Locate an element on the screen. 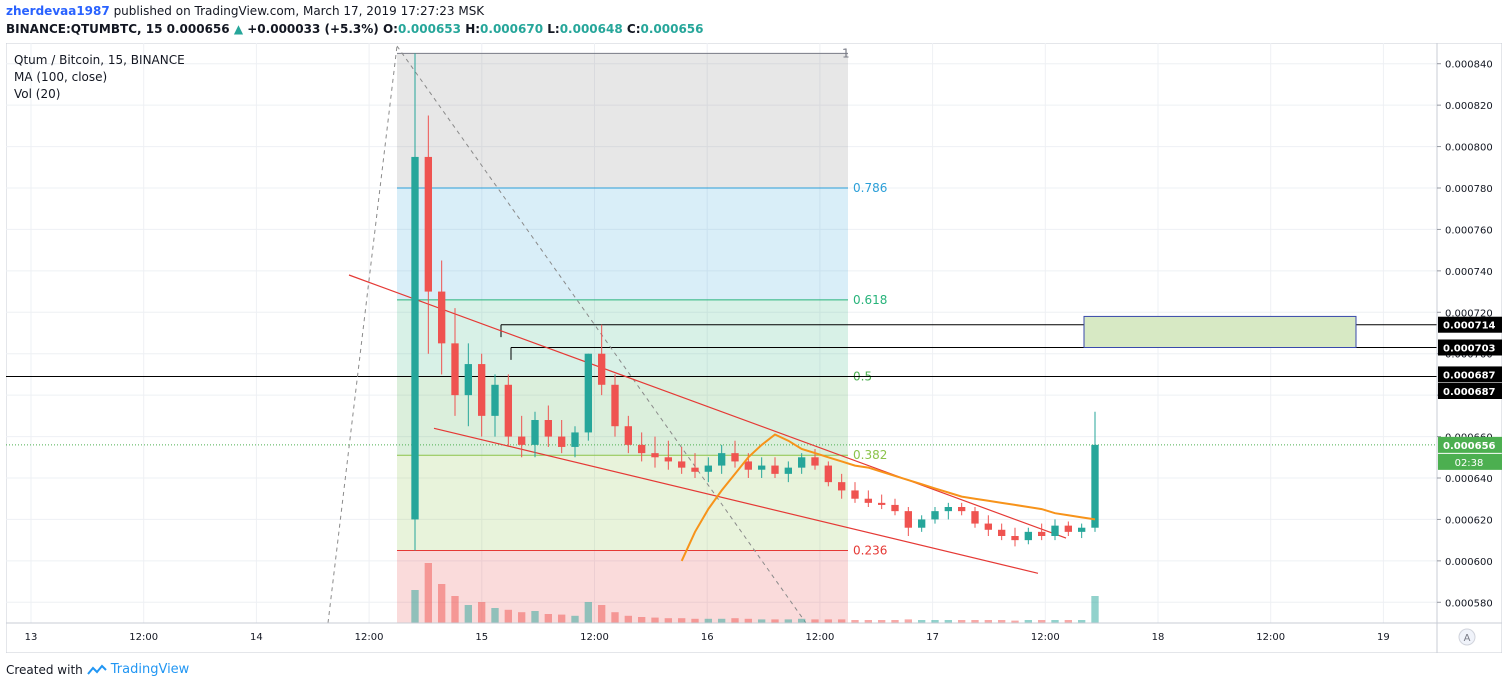  brand-link: TradingView is located at coordinates (150, 669).